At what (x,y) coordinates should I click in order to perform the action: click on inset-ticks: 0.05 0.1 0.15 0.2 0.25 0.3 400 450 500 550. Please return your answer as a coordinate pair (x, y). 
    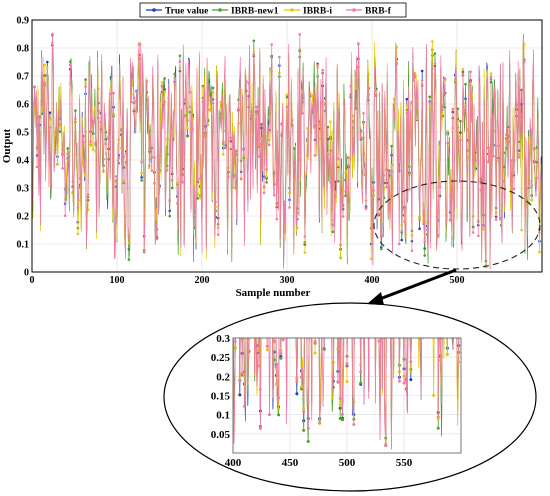
    Looking at the image, I should click on (312, 401).